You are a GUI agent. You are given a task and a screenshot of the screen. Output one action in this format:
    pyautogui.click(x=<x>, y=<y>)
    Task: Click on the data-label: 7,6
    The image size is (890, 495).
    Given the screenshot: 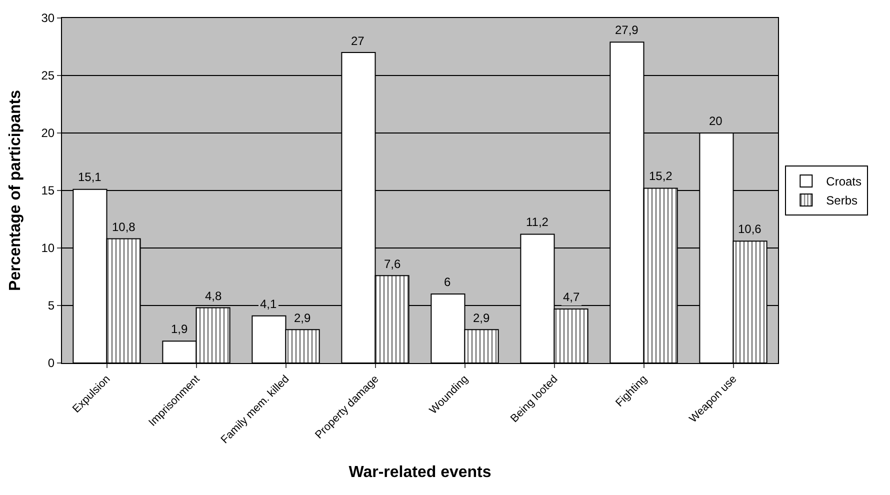 What is the action you would take?
    pyautogui.click(x=393, y=264)
    